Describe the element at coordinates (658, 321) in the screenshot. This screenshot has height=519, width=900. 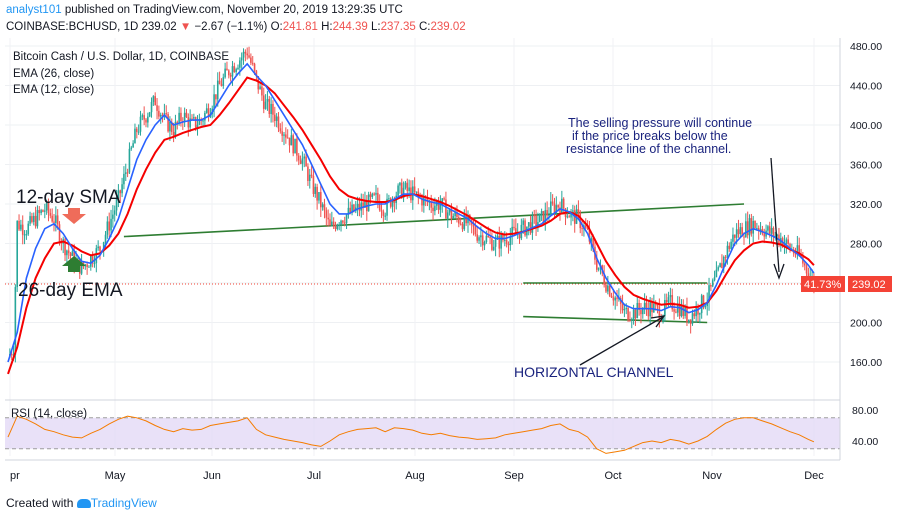
I see `channel-arrowhead-icon` at that location.